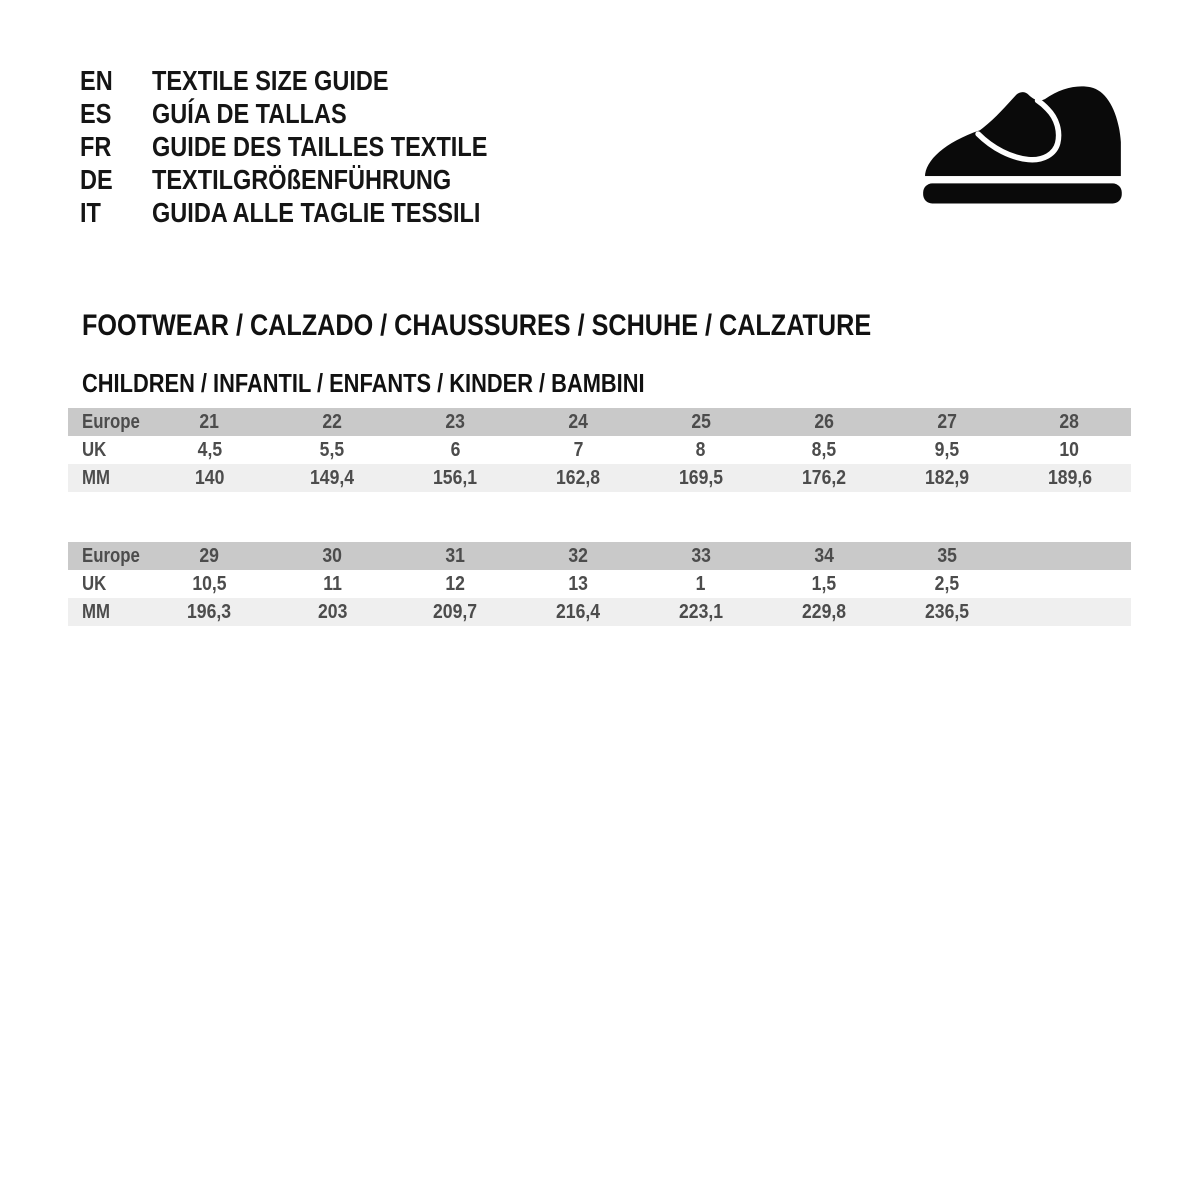 The height and width of the screenshot is (1200, 1200). Describe the element at coordinates (320, 146) in the screenshot. I see `language-title: GUIDE DES TAILLES TEXTILE` at that location.